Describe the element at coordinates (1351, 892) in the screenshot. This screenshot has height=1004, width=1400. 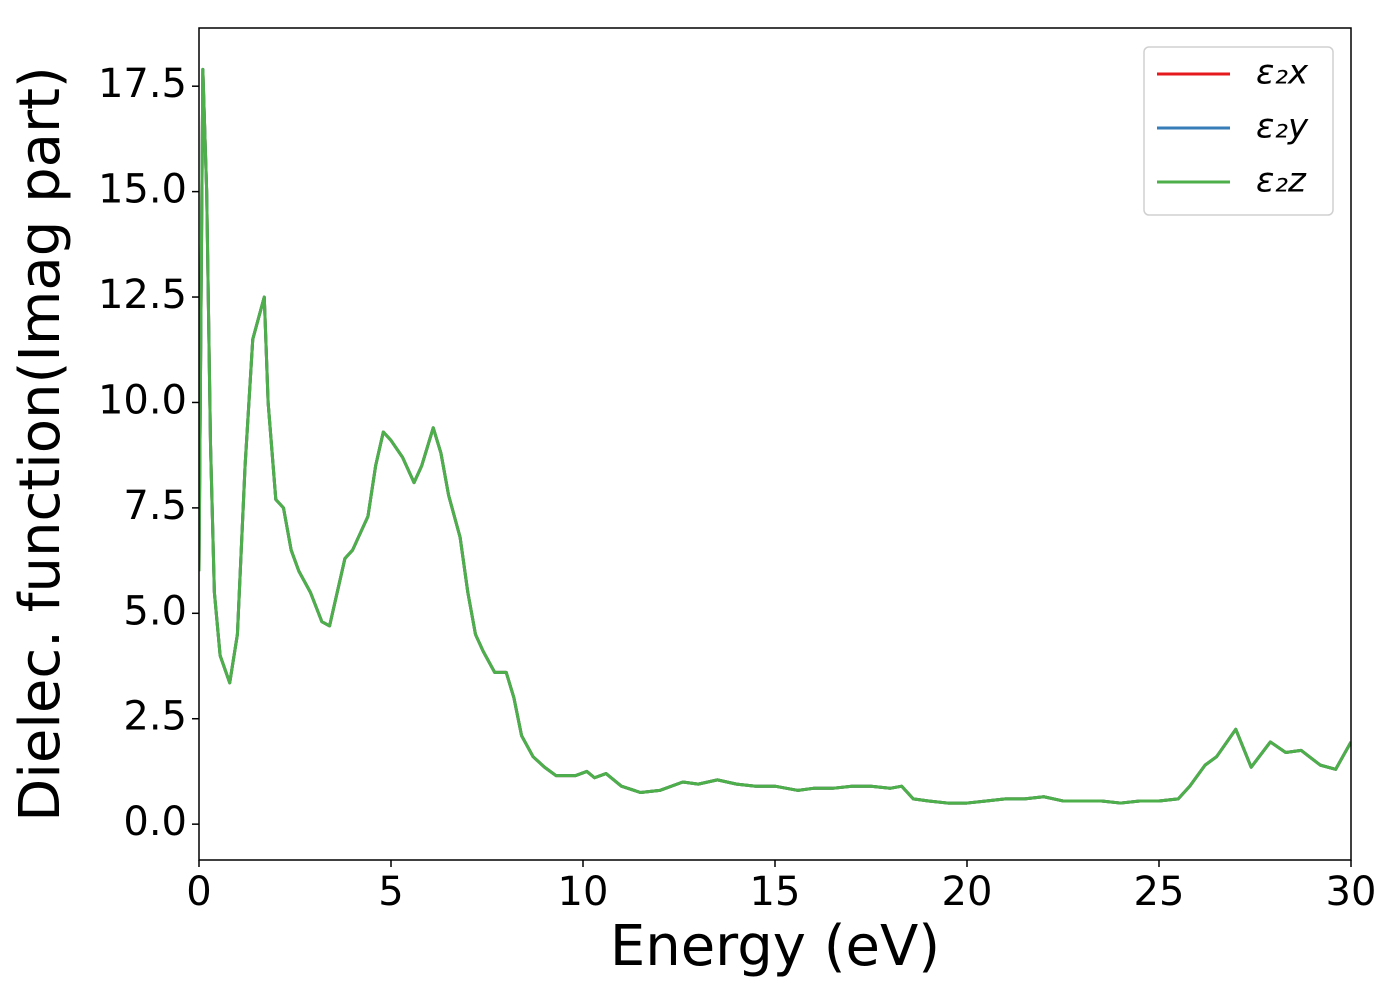
I see `x-tick-label: 30` at that location.